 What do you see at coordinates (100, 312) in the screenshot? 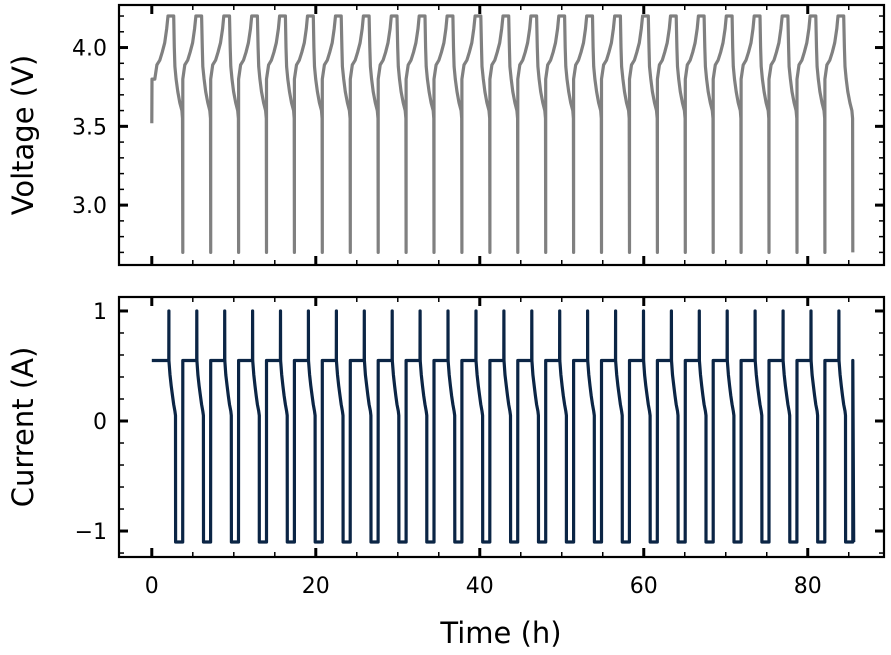
I see `y-tick-label: 1` at bounding box center [100, 312].